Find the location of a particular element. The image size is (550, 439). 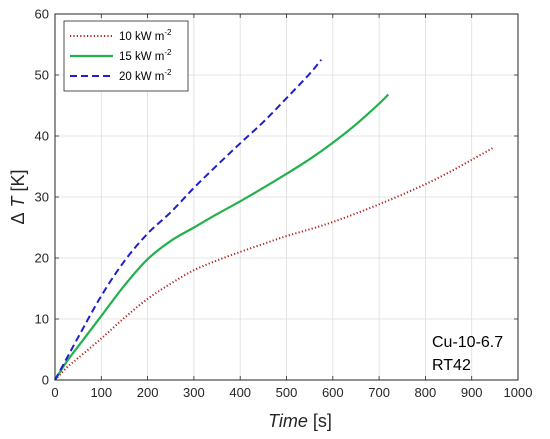

y-tick-label: 30 is located at coordinates (42, 197).